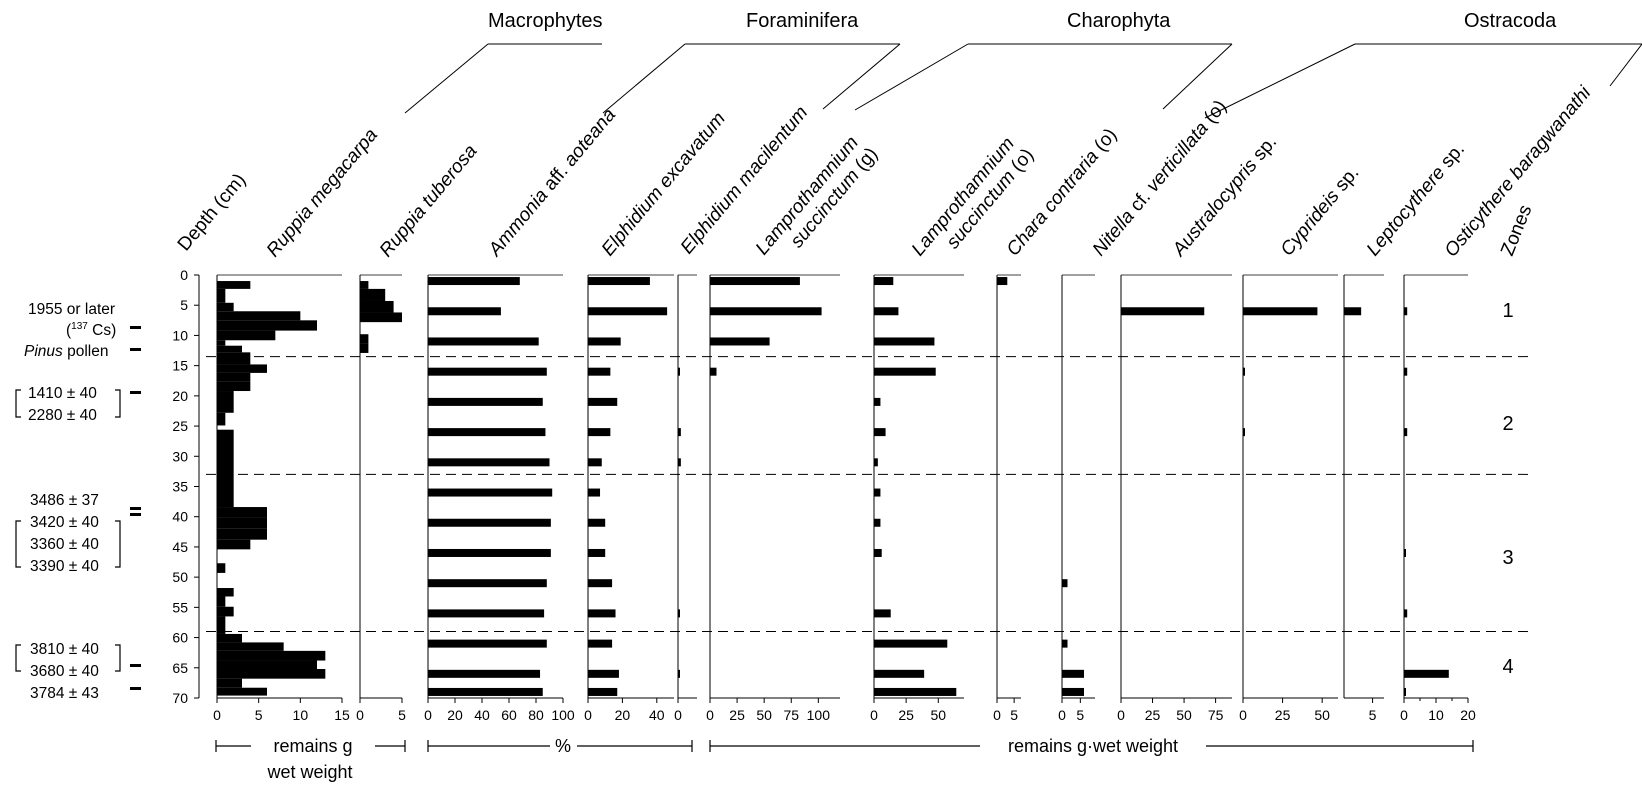 This screenshot has height=787, width=1642. I want to click on date-cs137: (137 Cs), so click(91, 330).